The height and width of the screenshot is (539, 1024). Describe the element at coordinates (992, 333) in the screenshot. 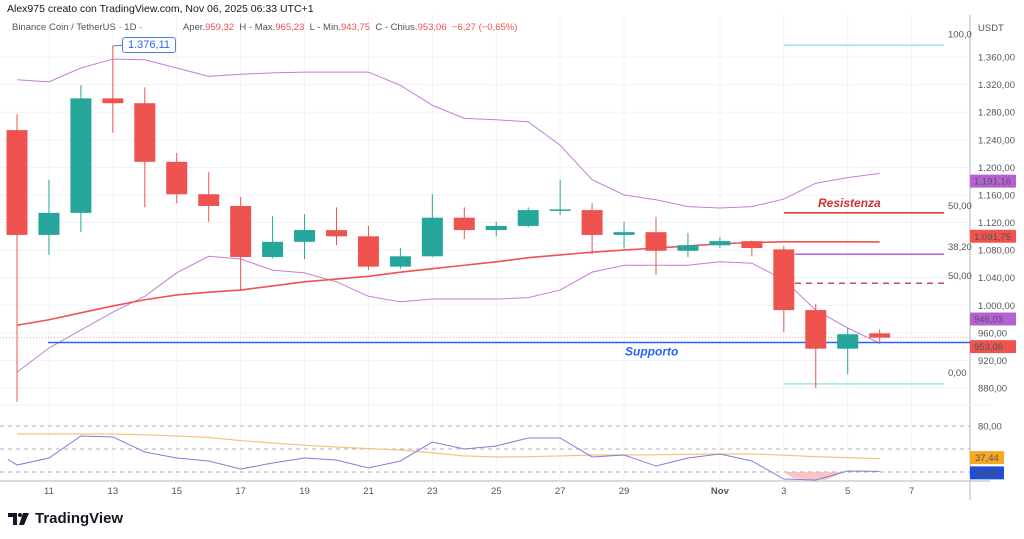

I see `price-tick-label: 960,00` at that location.